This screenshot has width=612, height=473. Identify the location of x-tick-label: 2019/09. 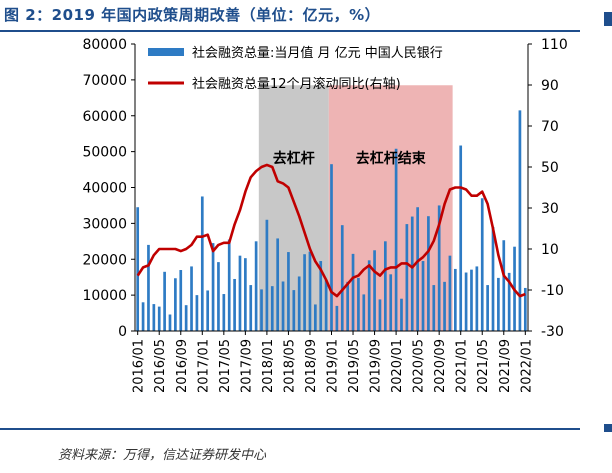
(376, 366).